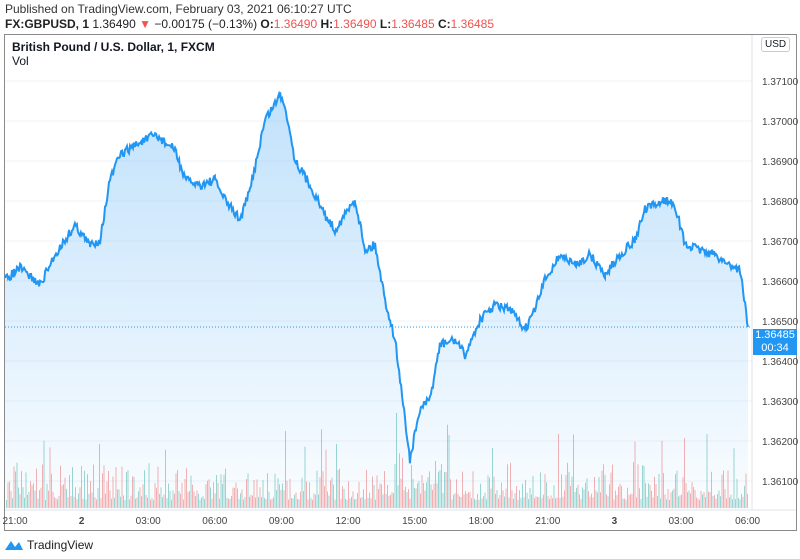 The width and height of the screenshot is (800, 559). I want to click on down-arrow-icon: ▼, so click(145, 24).